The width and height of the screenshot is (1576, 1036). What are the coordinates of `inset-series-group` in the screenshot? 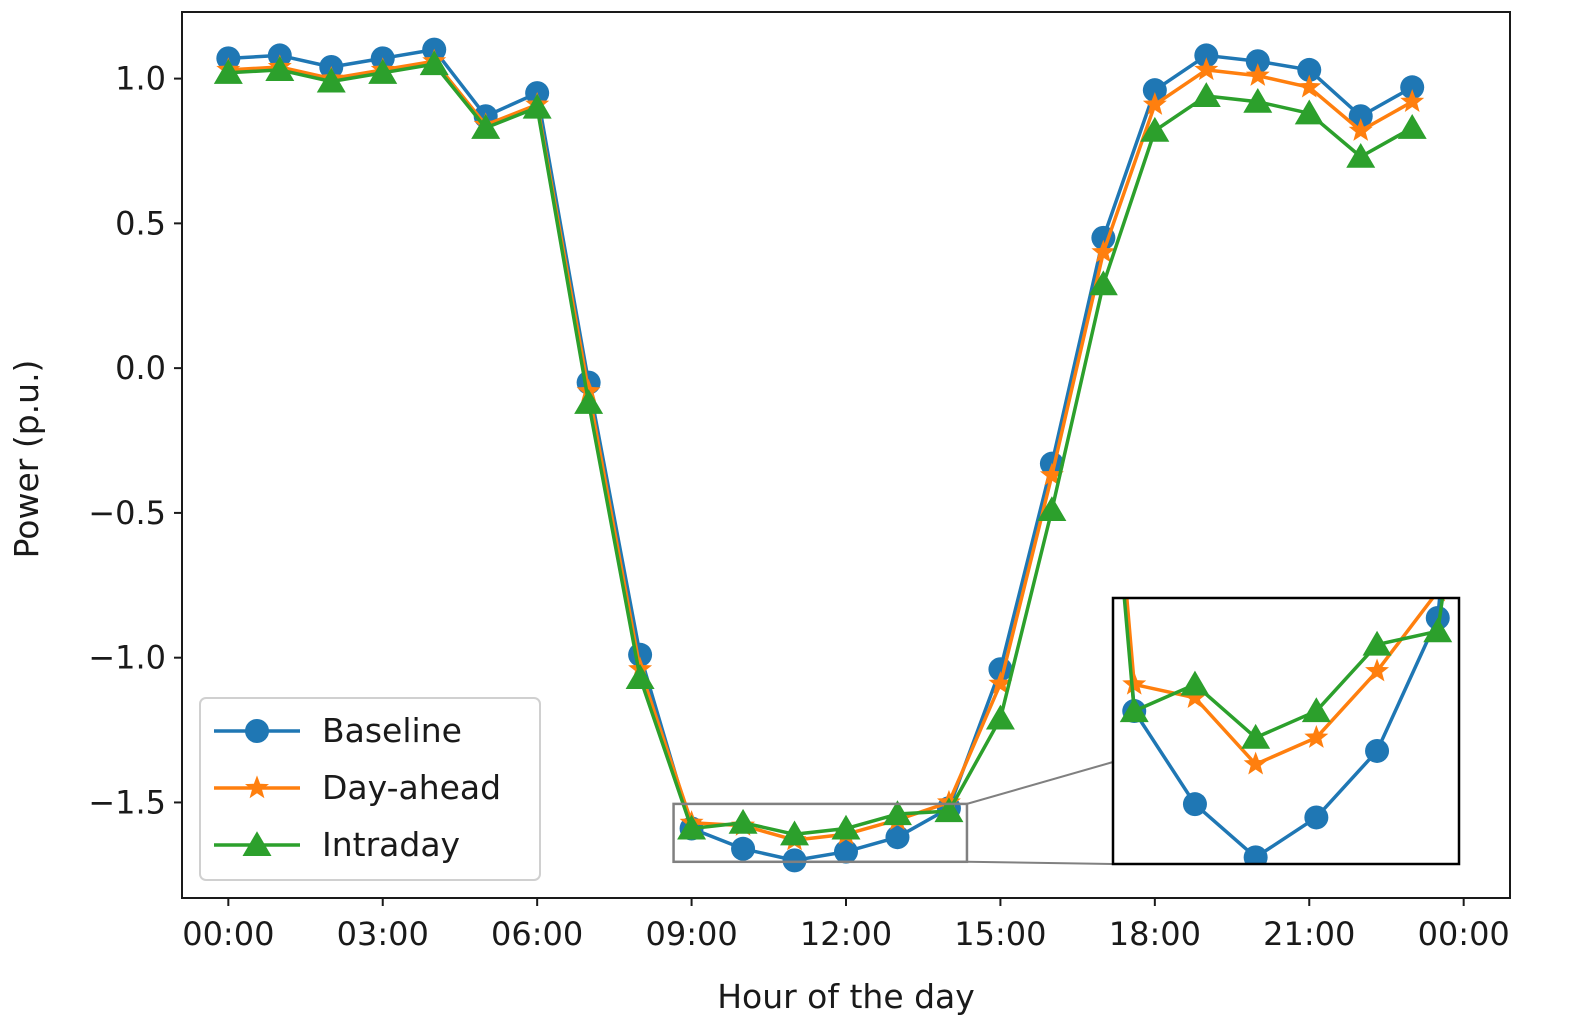 It's located at (1286, 731).